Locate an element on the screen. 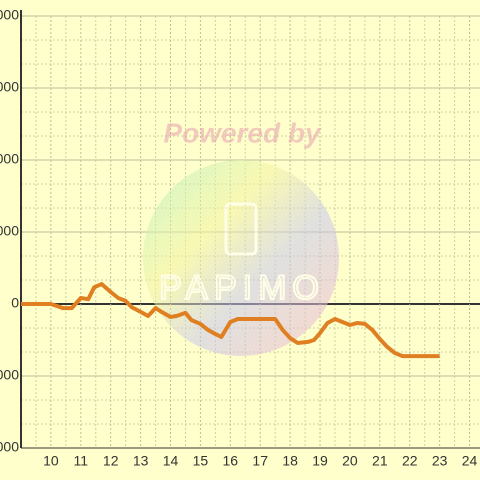 Image resolution: width=480 pixels, height=480 pixels. x-tick-label: 24 is located at coordinates (470, 461).